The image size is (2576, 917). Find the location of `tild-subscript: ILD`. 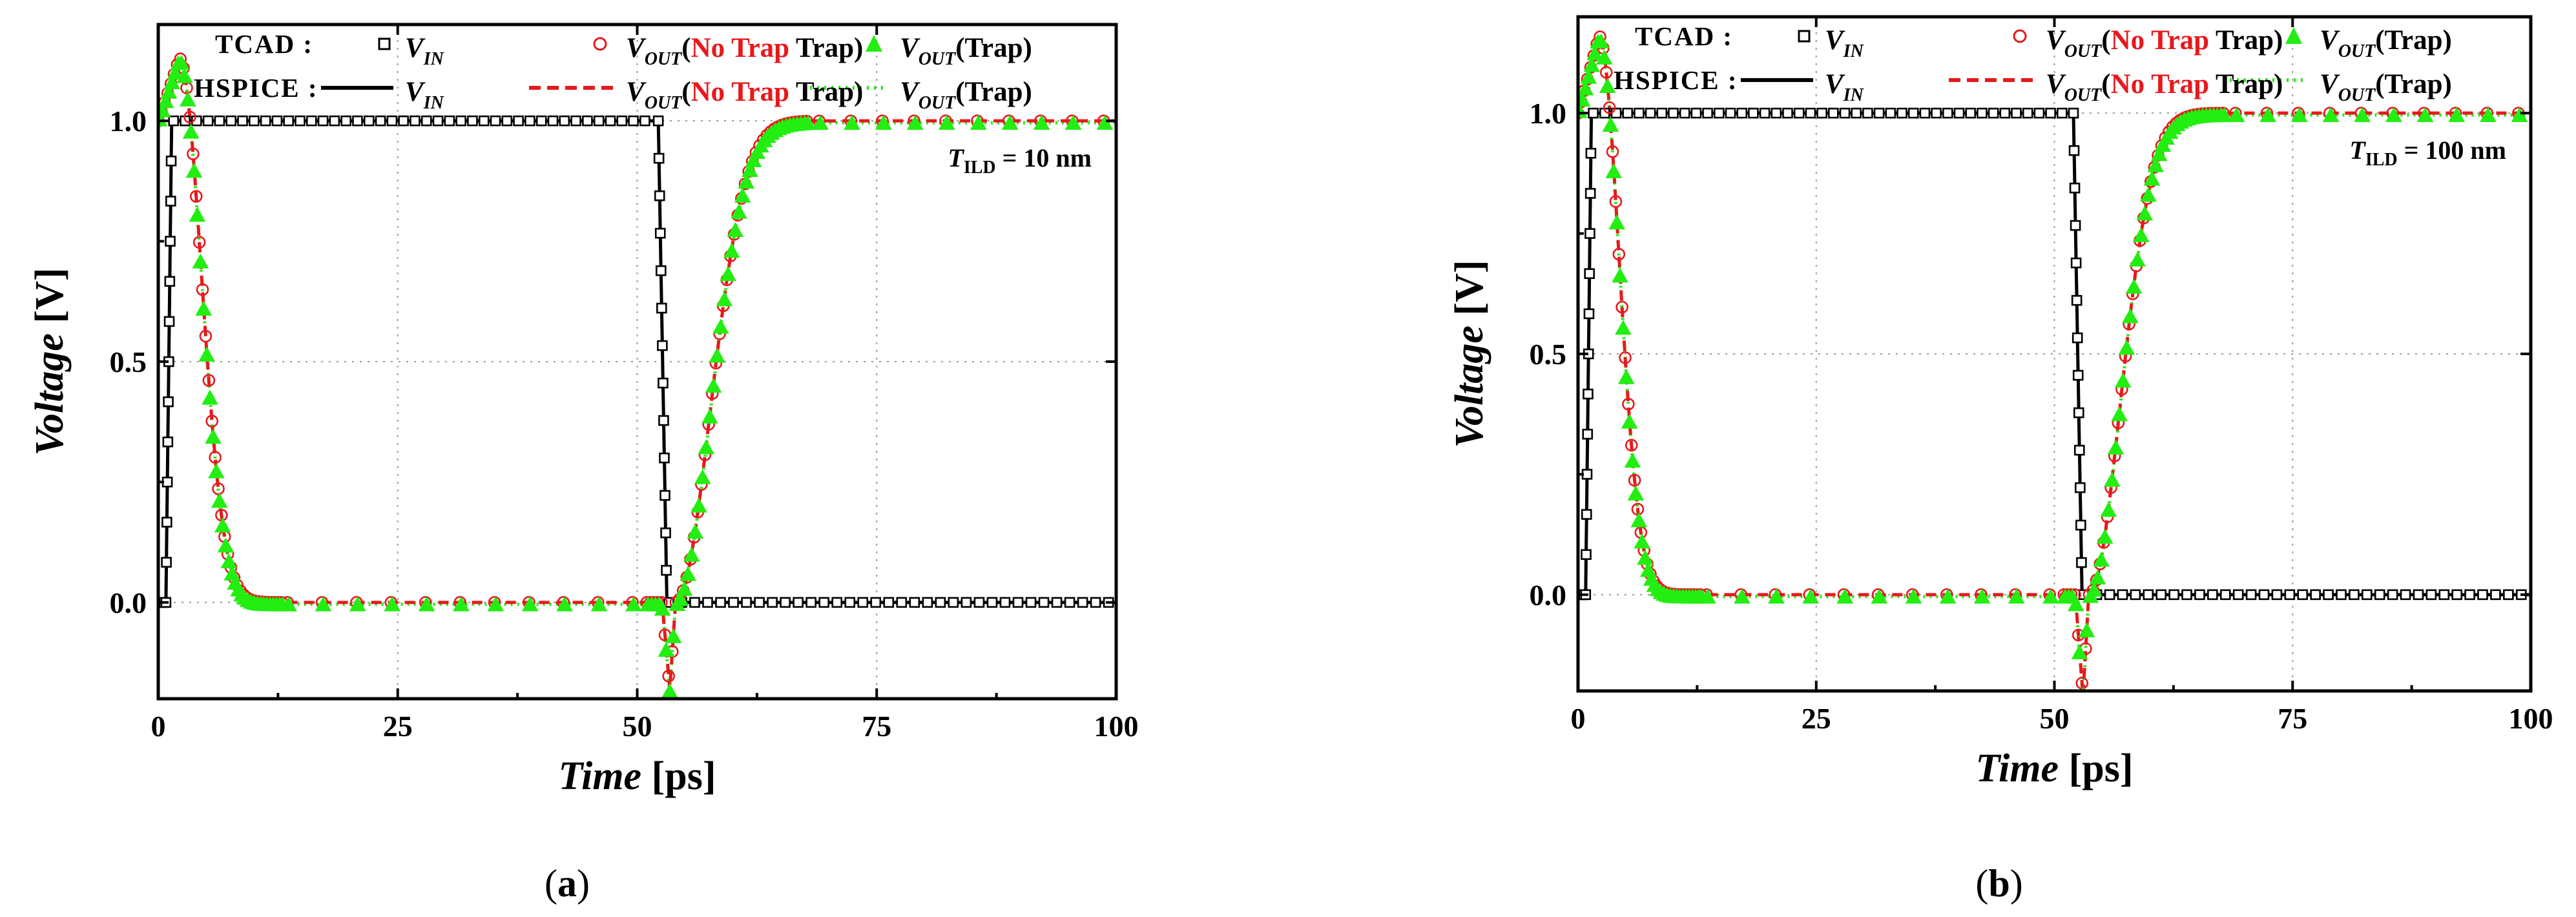

tild-subscript: ILD is located at coordinates (2381, 160).